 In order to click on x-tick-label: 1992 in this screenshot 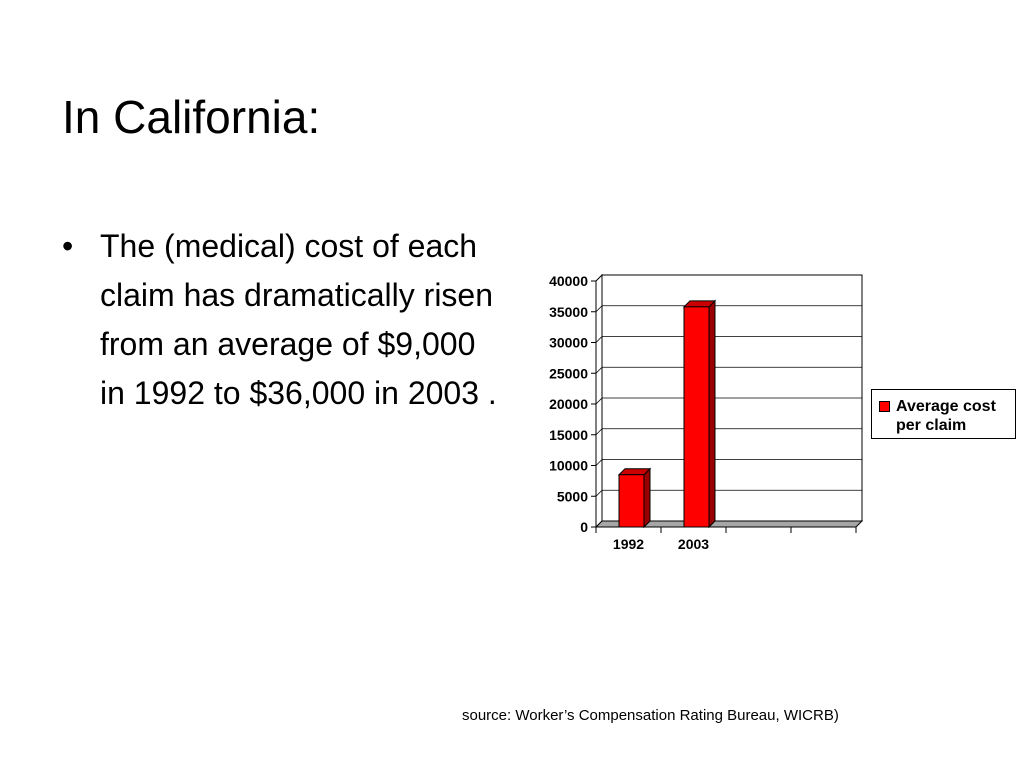, I will do `click(628, 544)`.